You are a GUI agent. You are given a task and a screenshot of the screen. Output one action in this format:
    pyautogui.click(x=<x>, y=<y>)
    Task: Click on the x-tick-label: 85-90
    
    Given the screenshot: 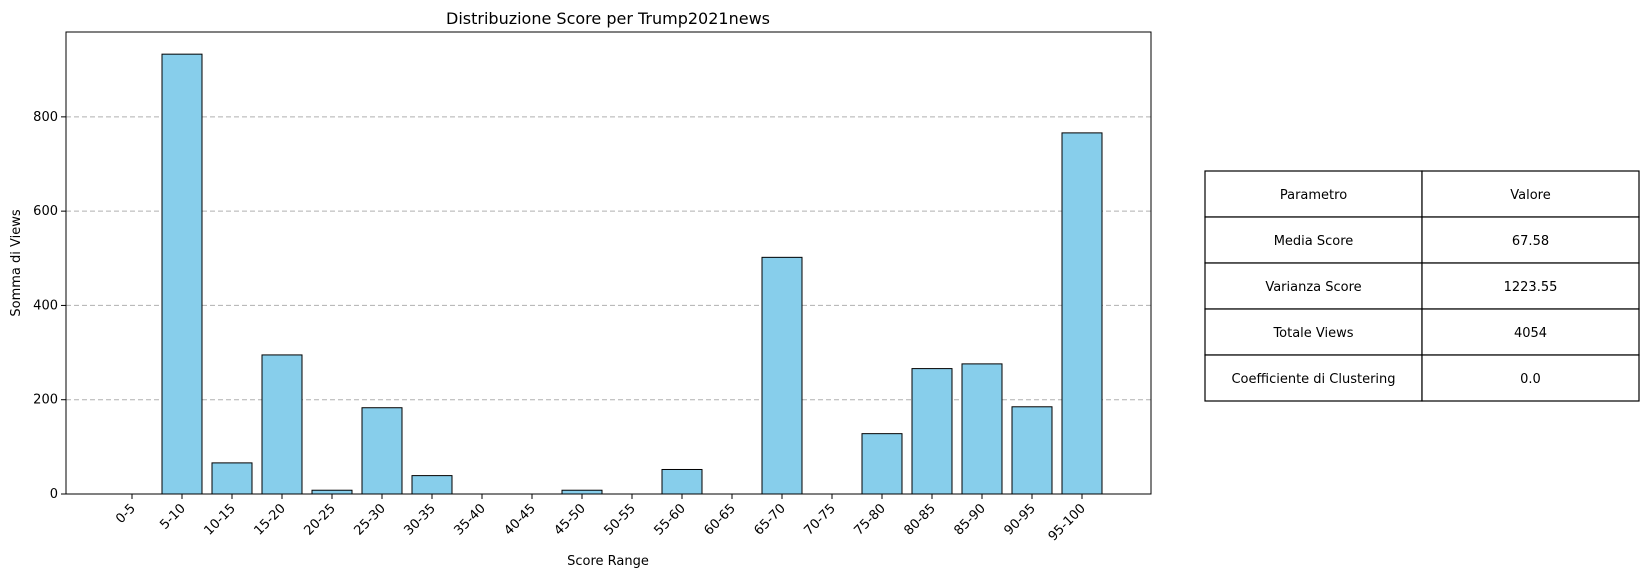 What is the action you would take?
    pyautogui.click(x=970, y=519)
    